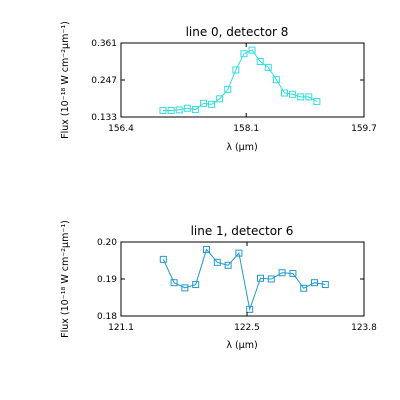 The image size is (400, 400). Describe the element at coordinates (107, 317) in the screenshot. I see `y-tick-label: 0.18` at that location.